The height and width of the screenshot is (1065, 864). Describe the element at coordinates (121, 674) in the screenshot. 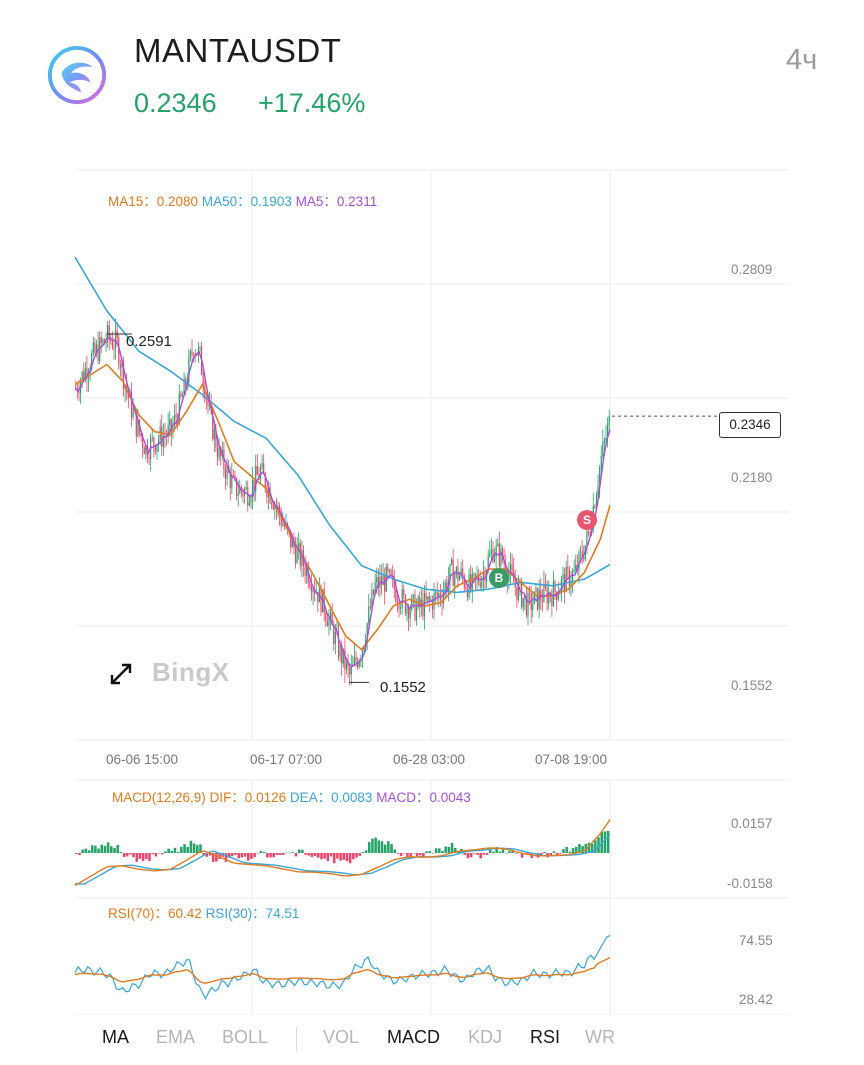

I see `fullscreen-expand-icon` at that location.